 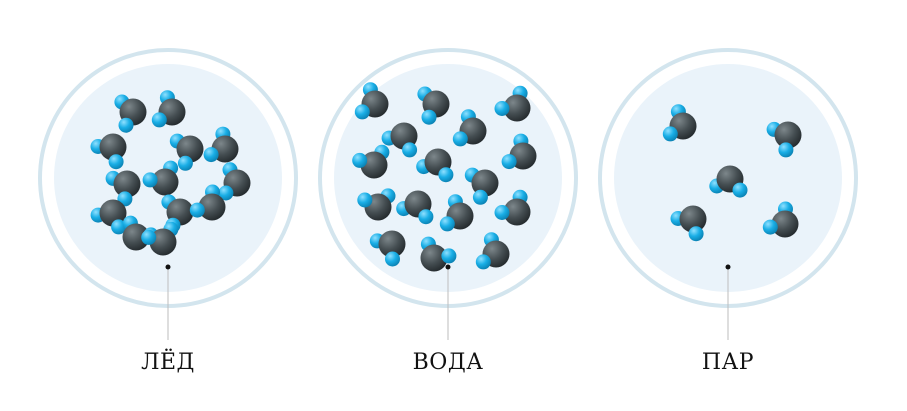 I want to click on vapor-molecules, so click(x=732, y=173).